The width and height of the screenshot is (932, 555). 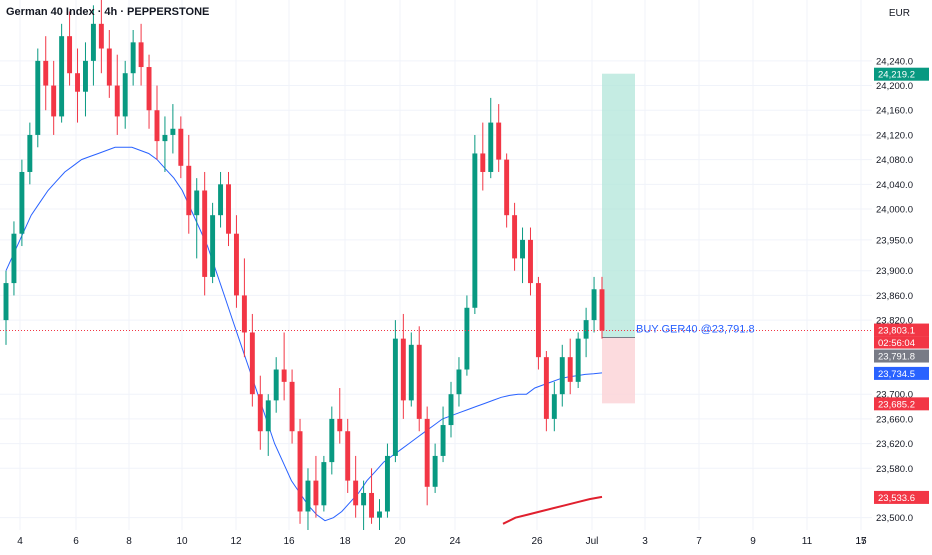 What do you see at coordinates (400, 541) in the screenshot?
I see `x-tick-label: 20` at bounding box center [400, 541].